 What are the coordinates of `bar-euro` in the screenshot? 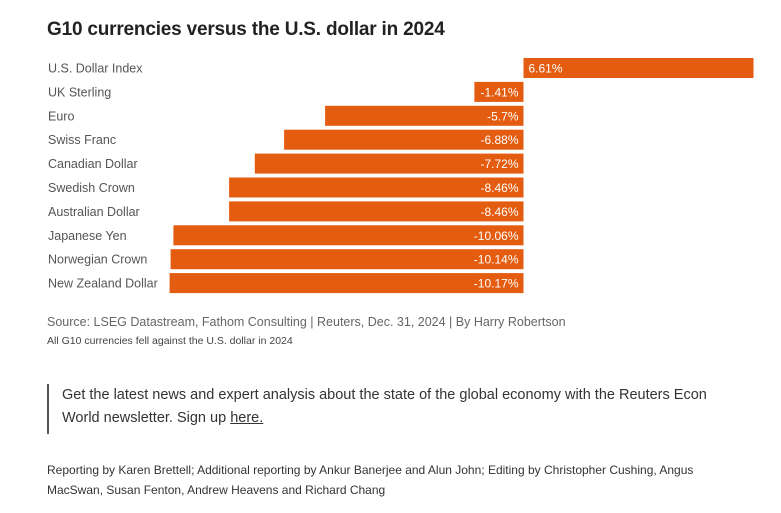 It's located at (424, 115).